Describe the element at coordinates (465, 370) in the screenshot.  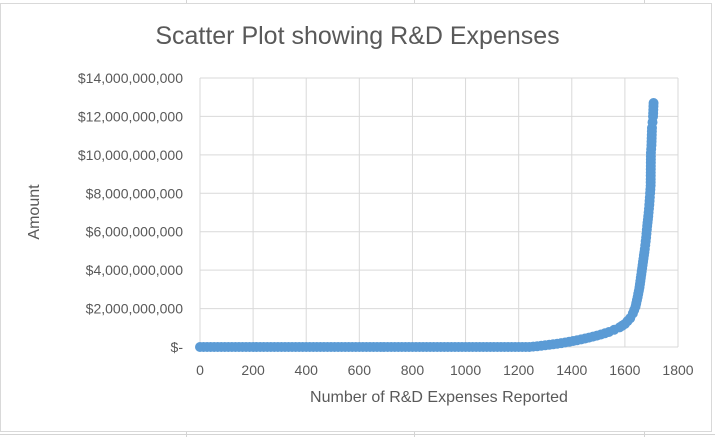
I see `x-tick-label: 1000` at that location.